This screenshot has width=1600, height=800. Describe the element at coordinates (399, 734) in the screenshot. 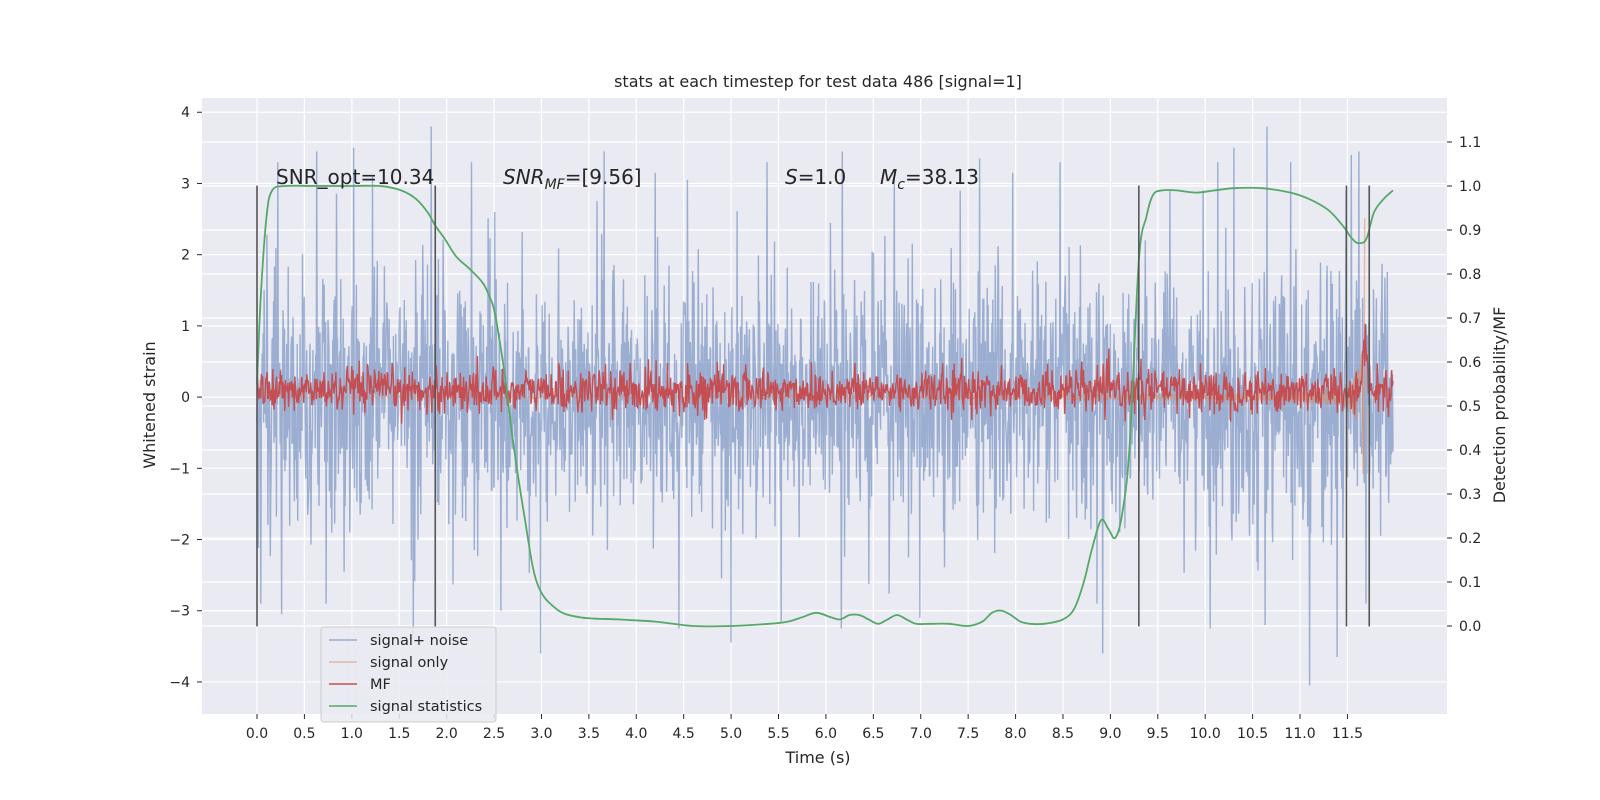

I see `x-tick-label: 1.5` at that location.